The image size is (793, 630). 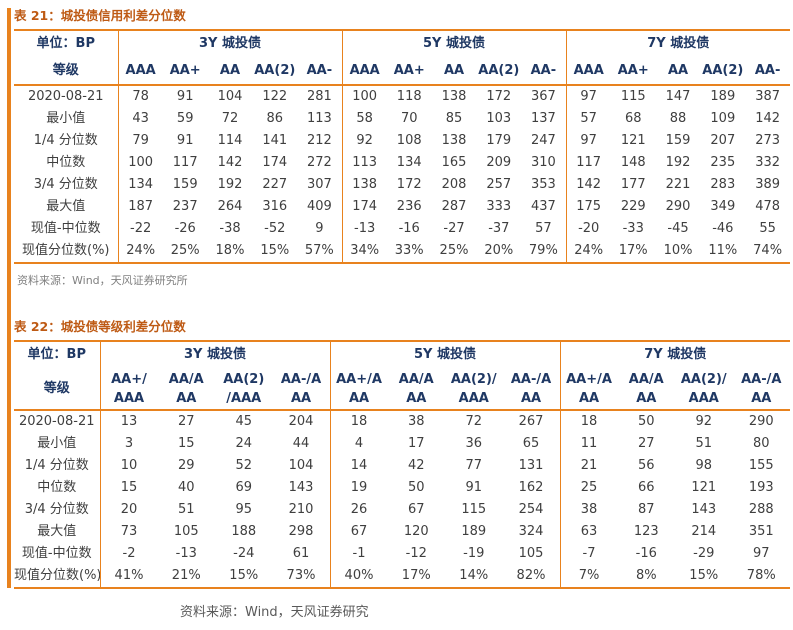 What do you see at coordinates (409, 118) in the screenshot?
I see `cell: 70` at bounding box center [409, 118].